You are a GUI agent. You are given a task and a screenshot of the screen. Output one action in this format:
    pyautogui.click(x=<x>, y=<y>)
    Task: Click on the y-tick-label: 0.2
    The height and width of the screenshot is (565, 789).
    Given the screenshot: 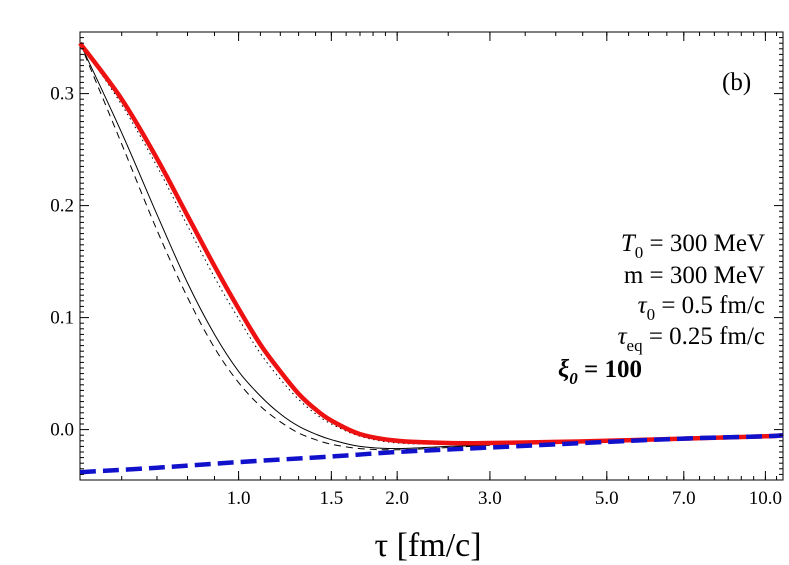 What is the action you would take?
    pyautogui.click(x=62, y=206)
    